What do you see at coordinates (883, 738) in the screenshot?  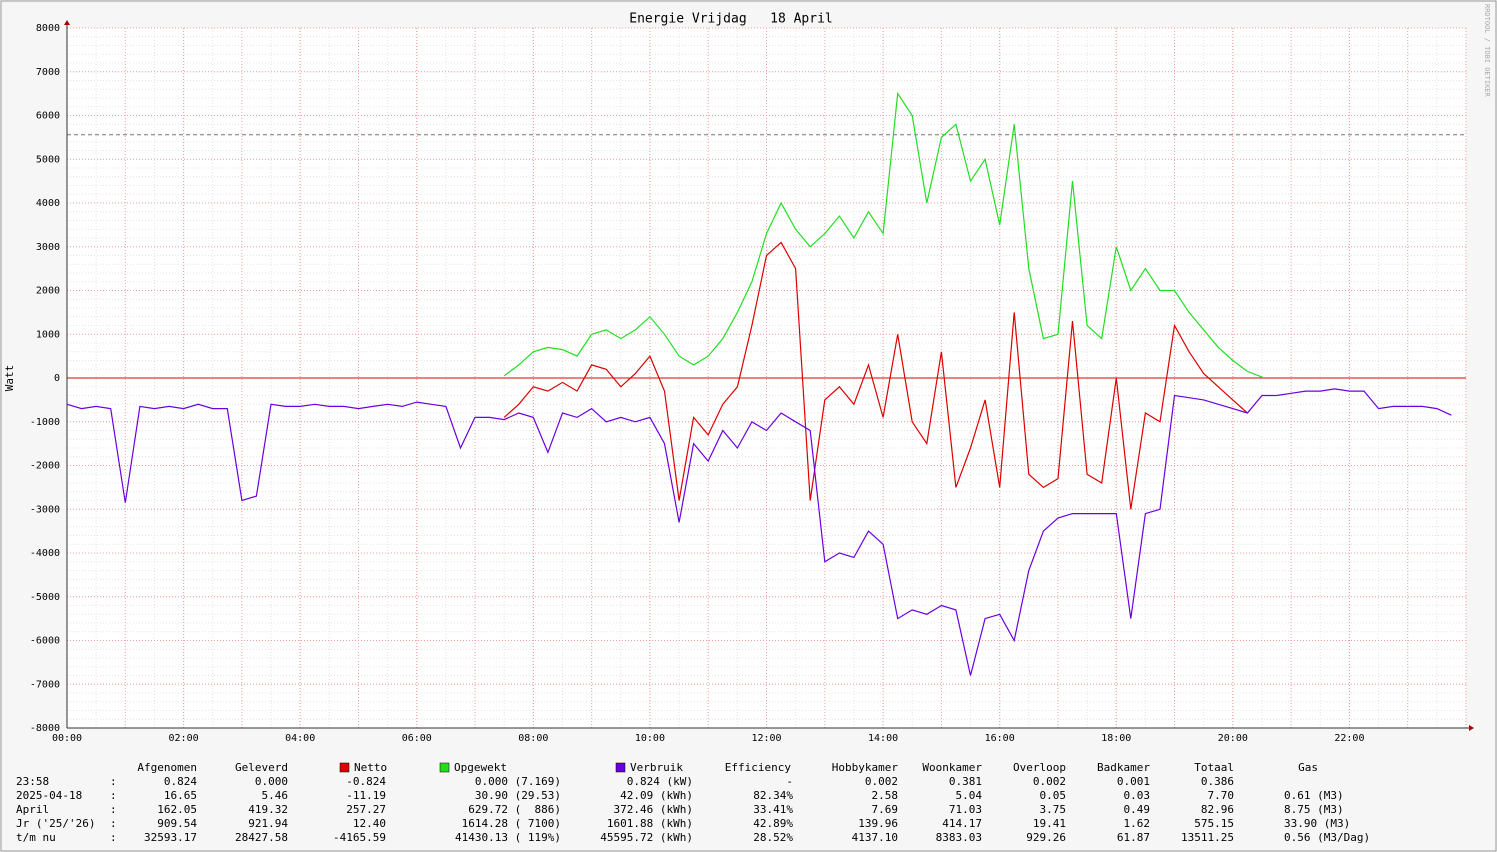 I see `x-tick-label: 14:00` at bounding box center [883, 738].